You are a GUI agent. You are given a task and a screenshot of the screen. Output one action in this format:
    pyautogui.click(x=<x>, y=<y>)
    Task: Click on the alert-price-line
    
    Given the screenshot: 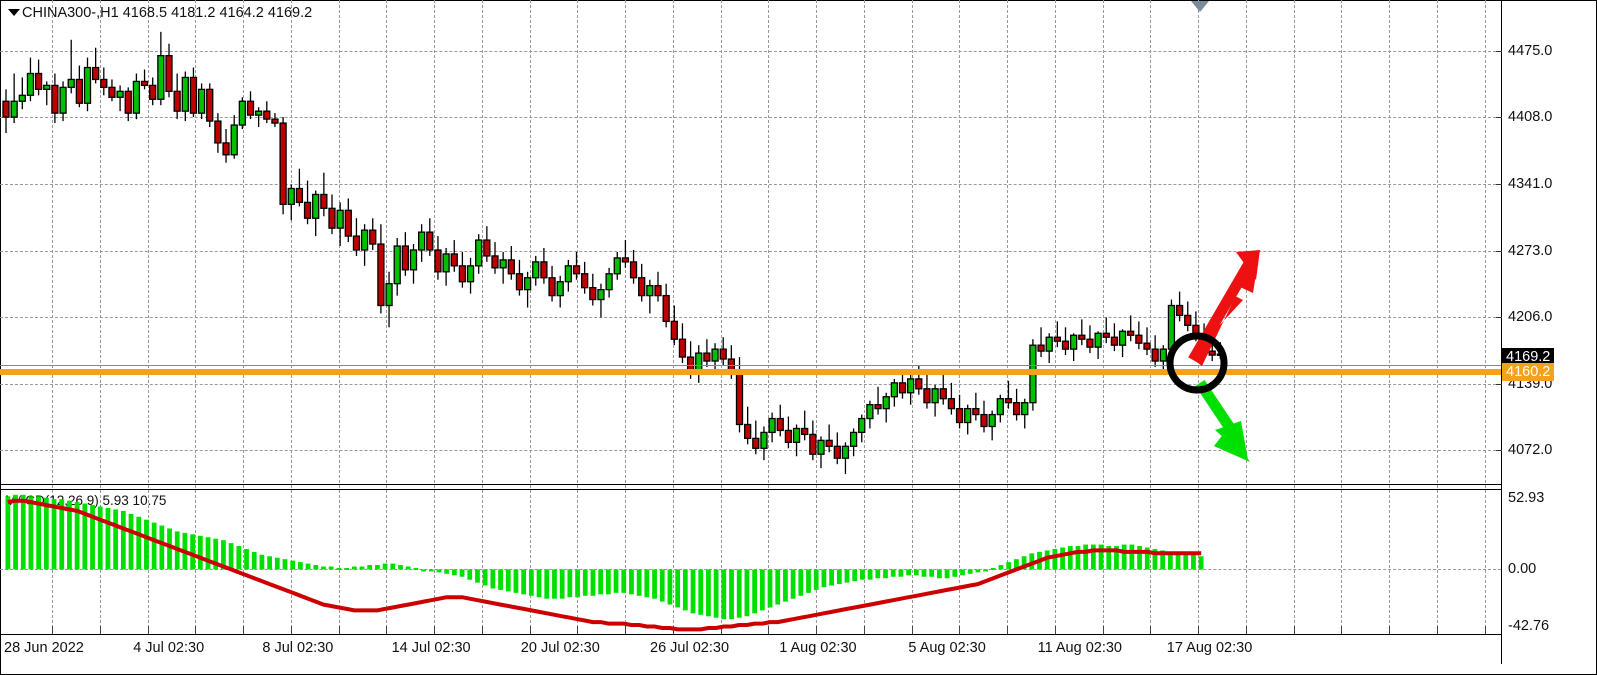 What is the action you would take?
    pyautogui.click(x=750, y=372)
    